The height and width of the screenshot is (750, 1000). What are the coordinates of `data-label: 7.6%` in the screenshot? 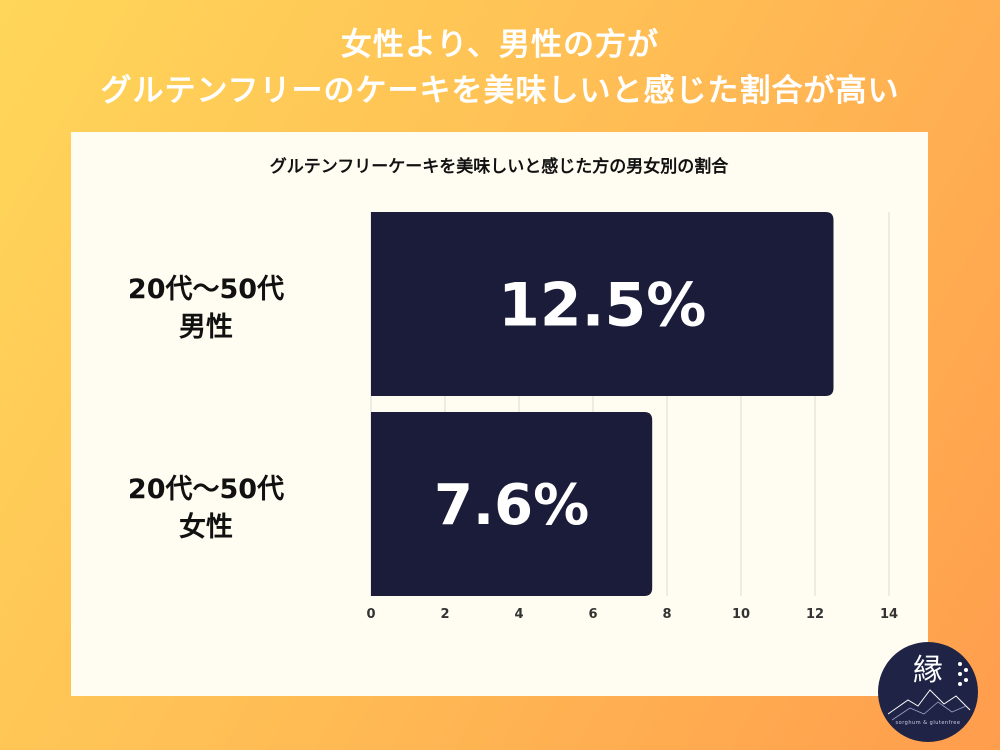 It's located at (511, 505).